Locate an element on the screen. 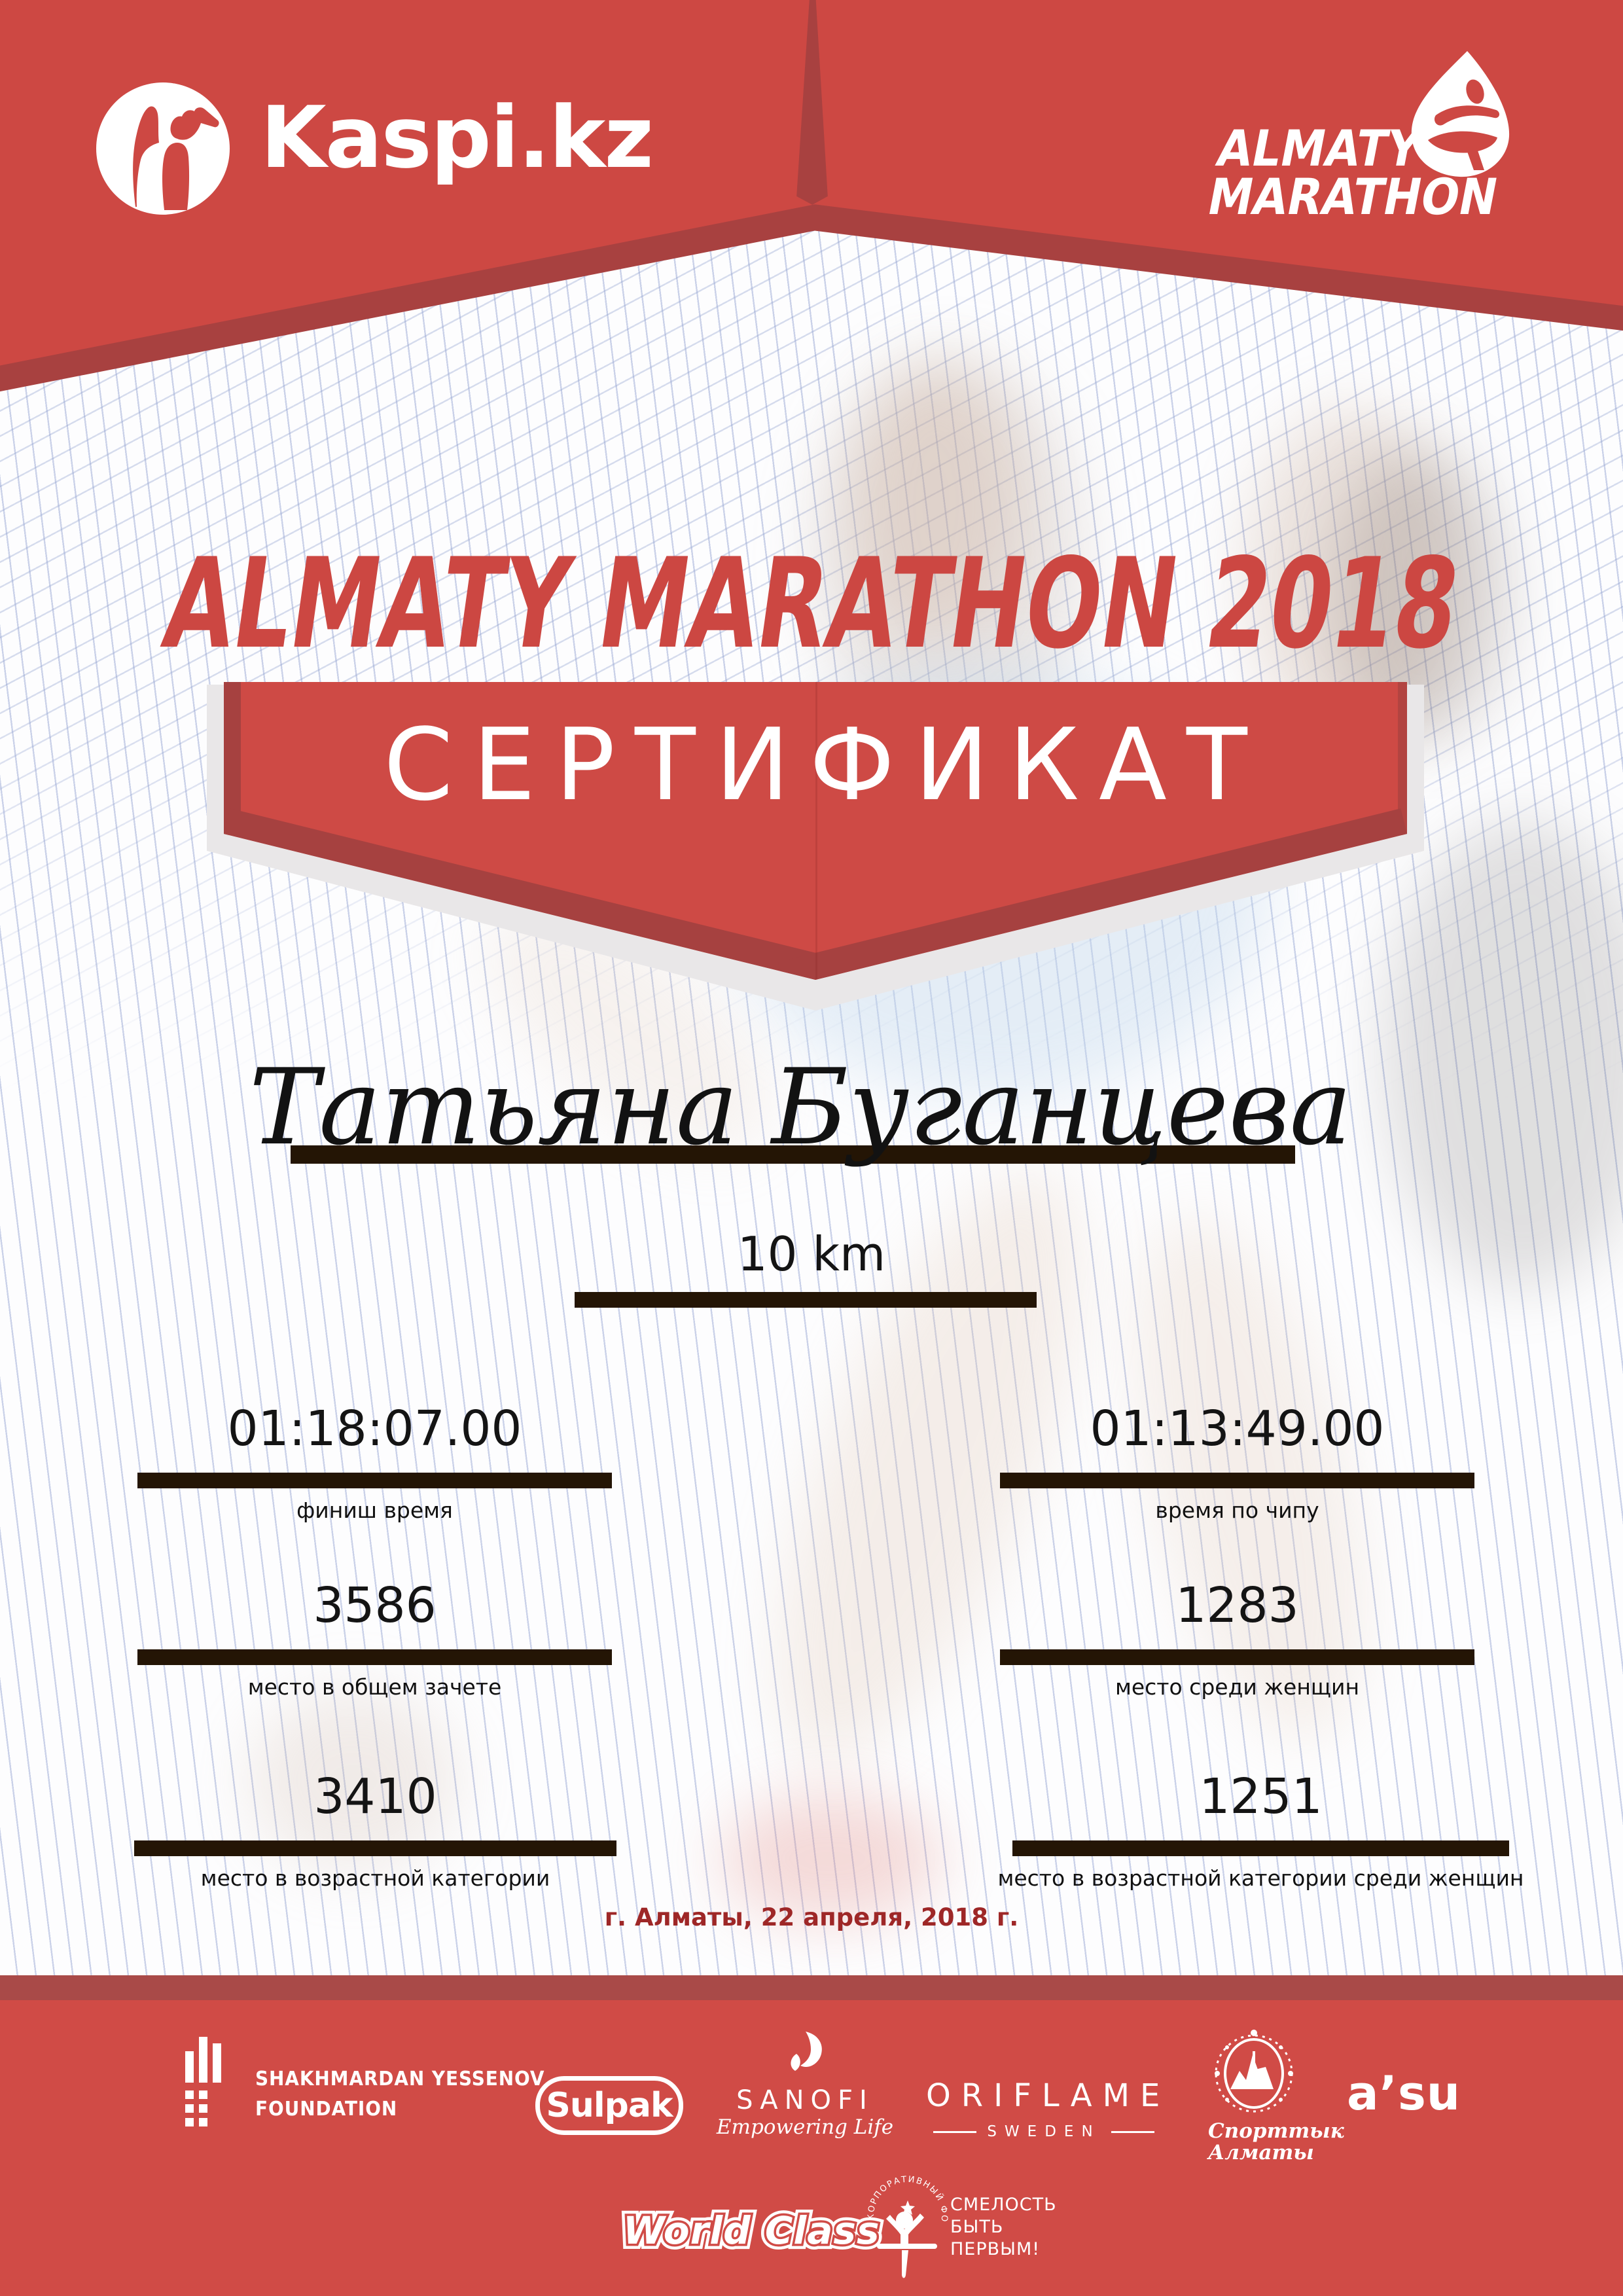 The image size is (1623, 2296). sanofi-logo: SANOFI Empowering Life is located at coordinates (805, 2085).